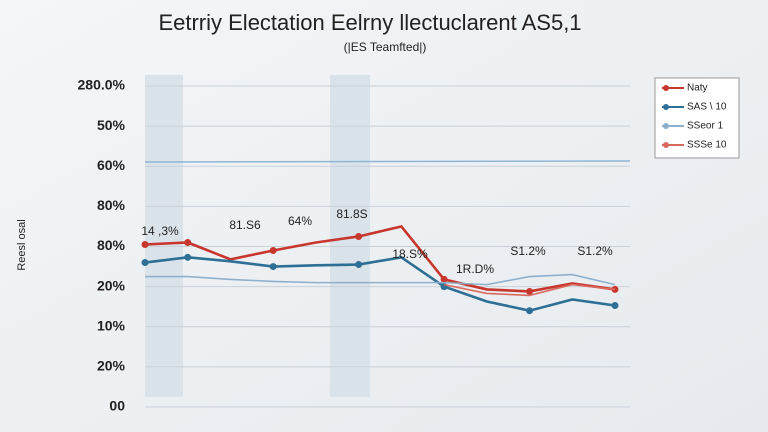 This screenshot has width=768, height=432. I want to click on legend-label: SSeor 1, so click(705, 126).